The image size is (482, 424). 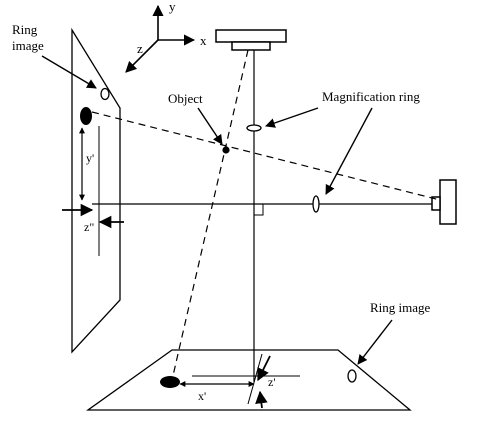 I want to click on z-double-prime-indicator, so click(x=93, y=216).